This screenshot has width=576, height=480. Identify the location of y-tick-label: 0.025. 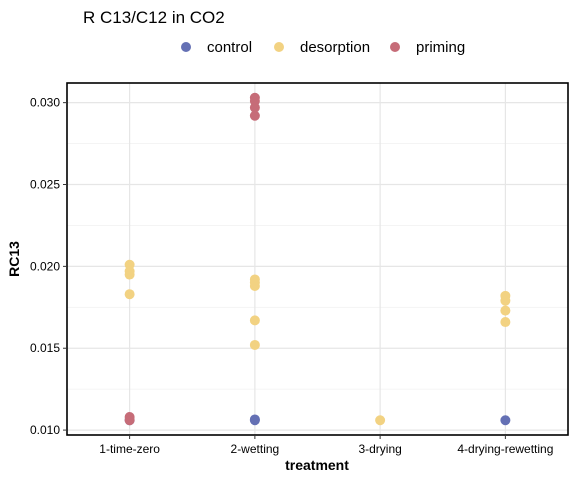
(45, 185).